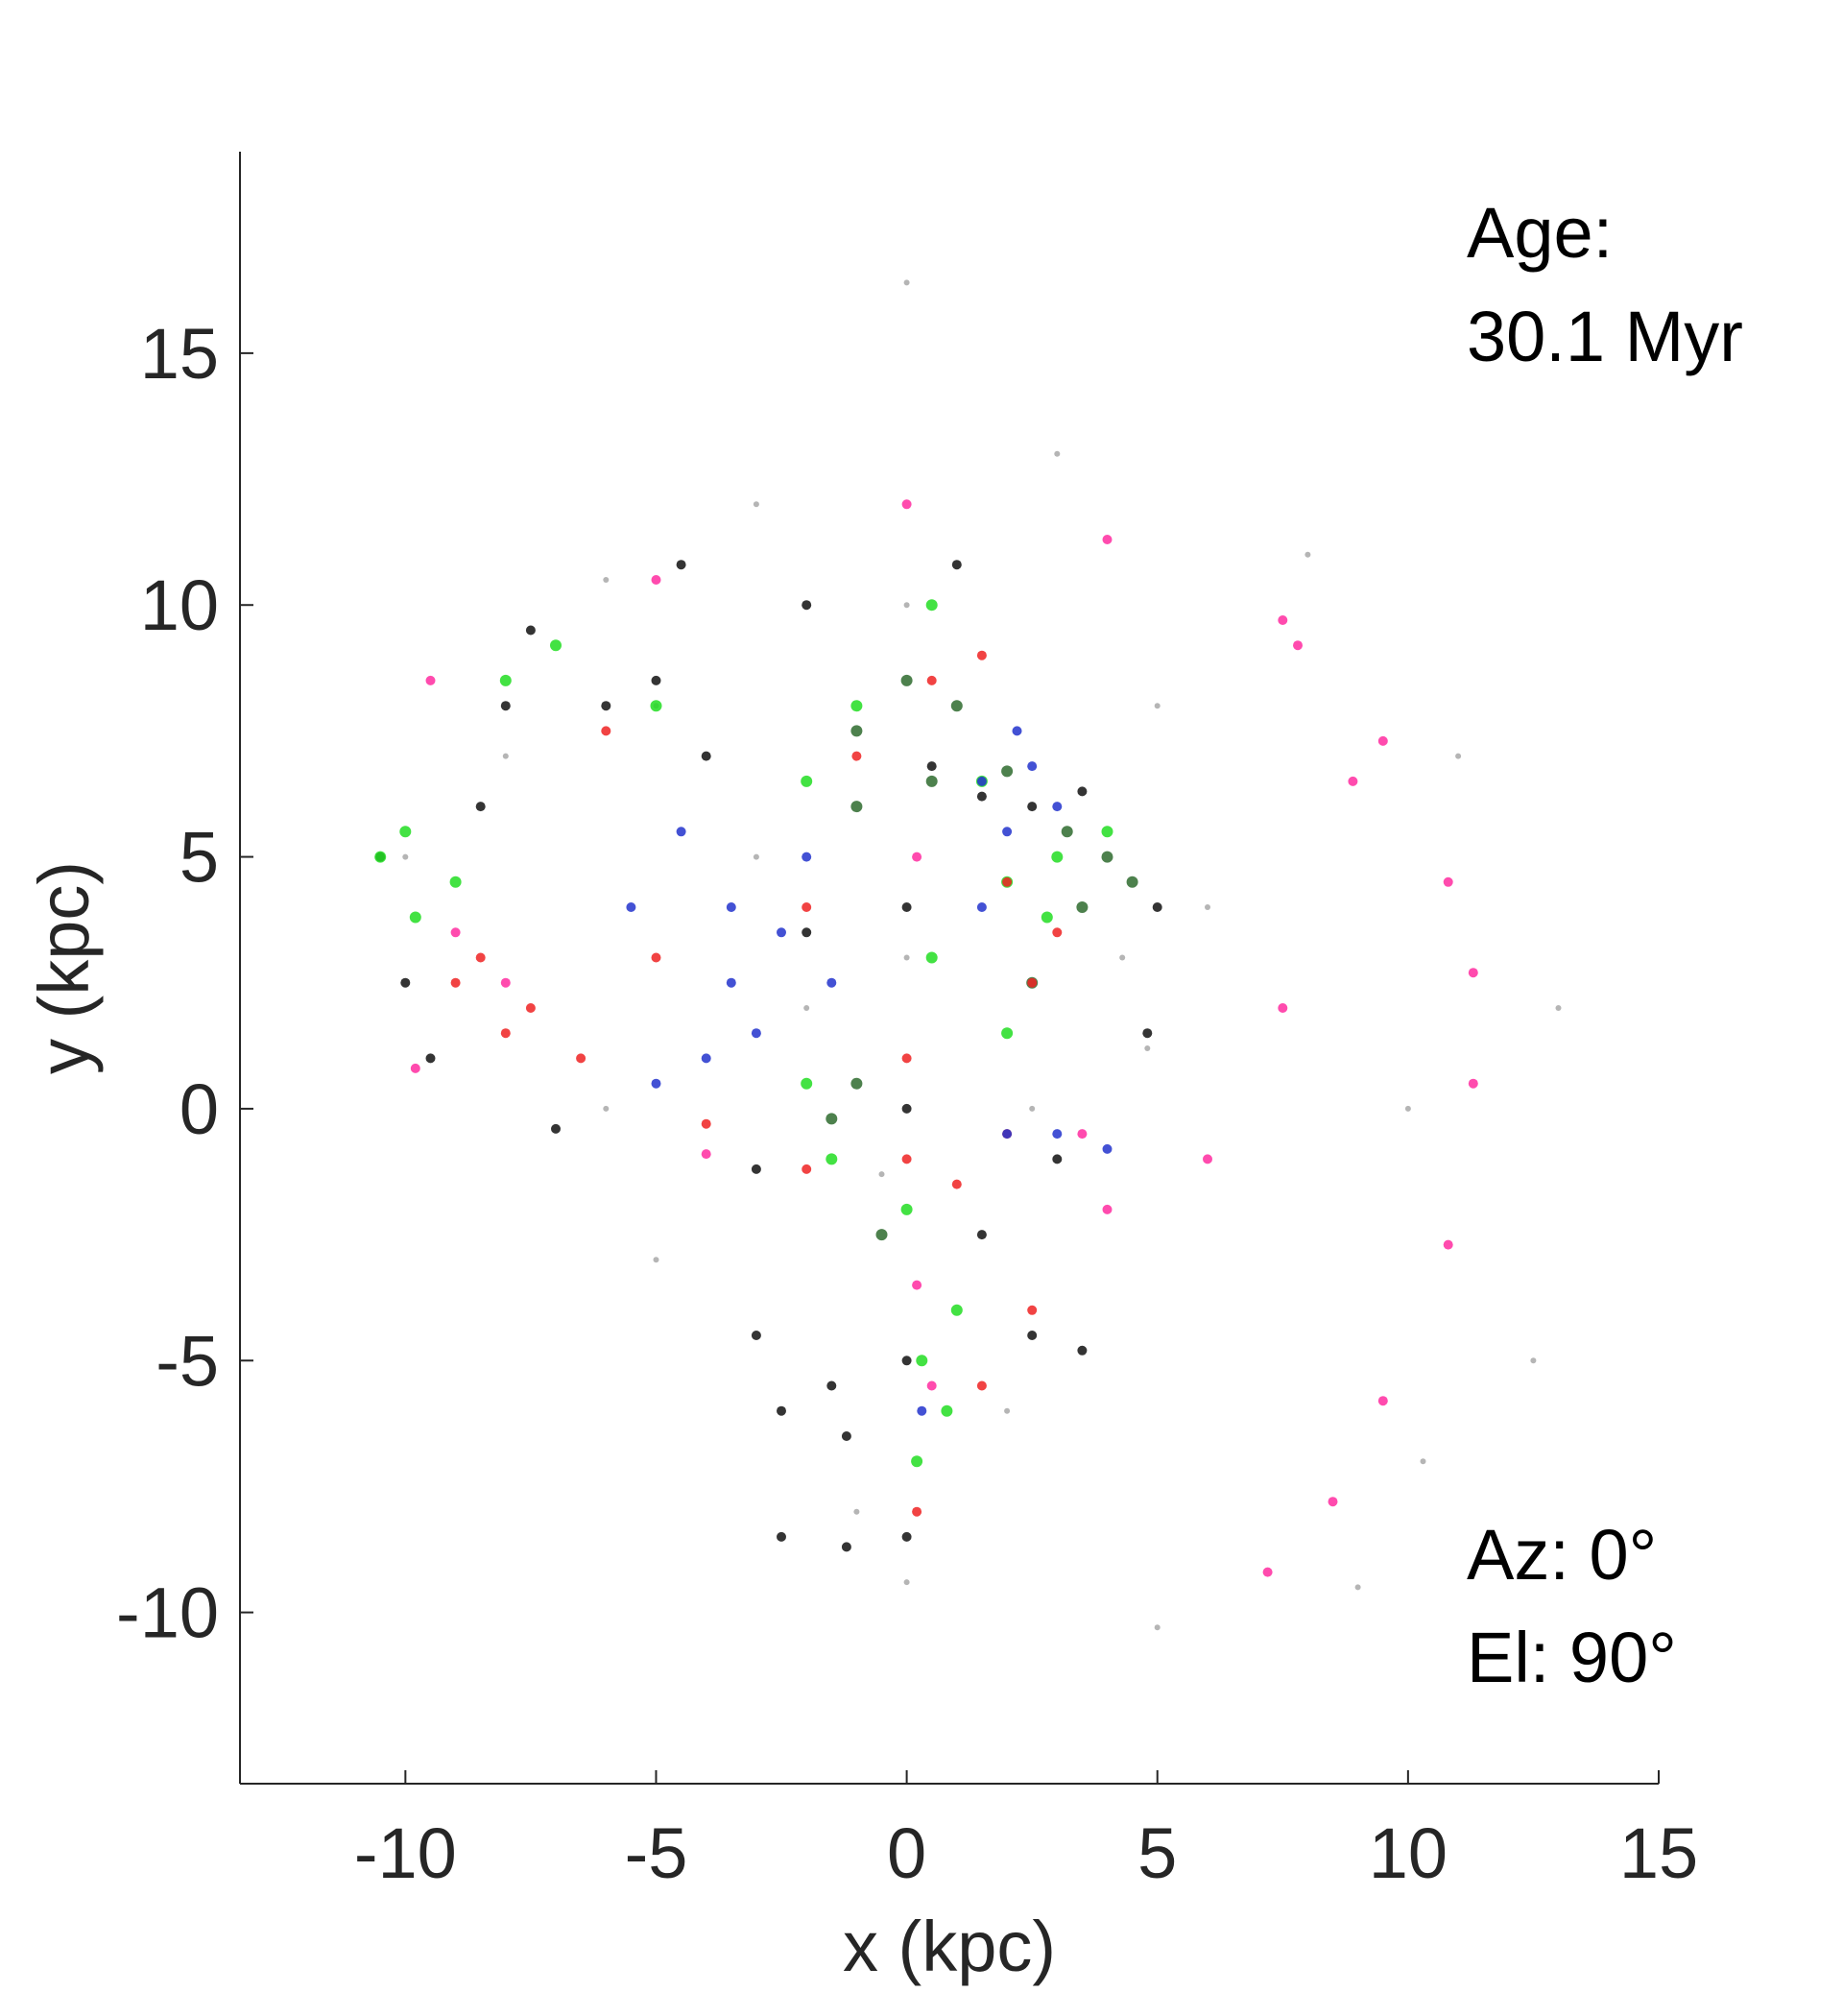 The image size is (1843, 2016). Describe the element at coordinates (1026, 1832) in the screenshot. I see `x-axis-ticks: -10 -5 0 5 10 15` at that location.